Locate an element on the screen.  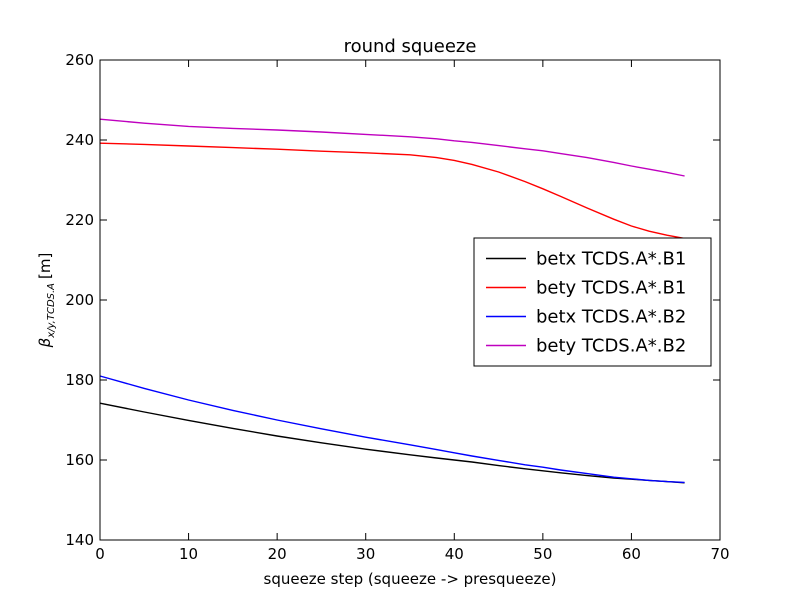
x-tick-label: 30 is located at coordinates (365, 554).